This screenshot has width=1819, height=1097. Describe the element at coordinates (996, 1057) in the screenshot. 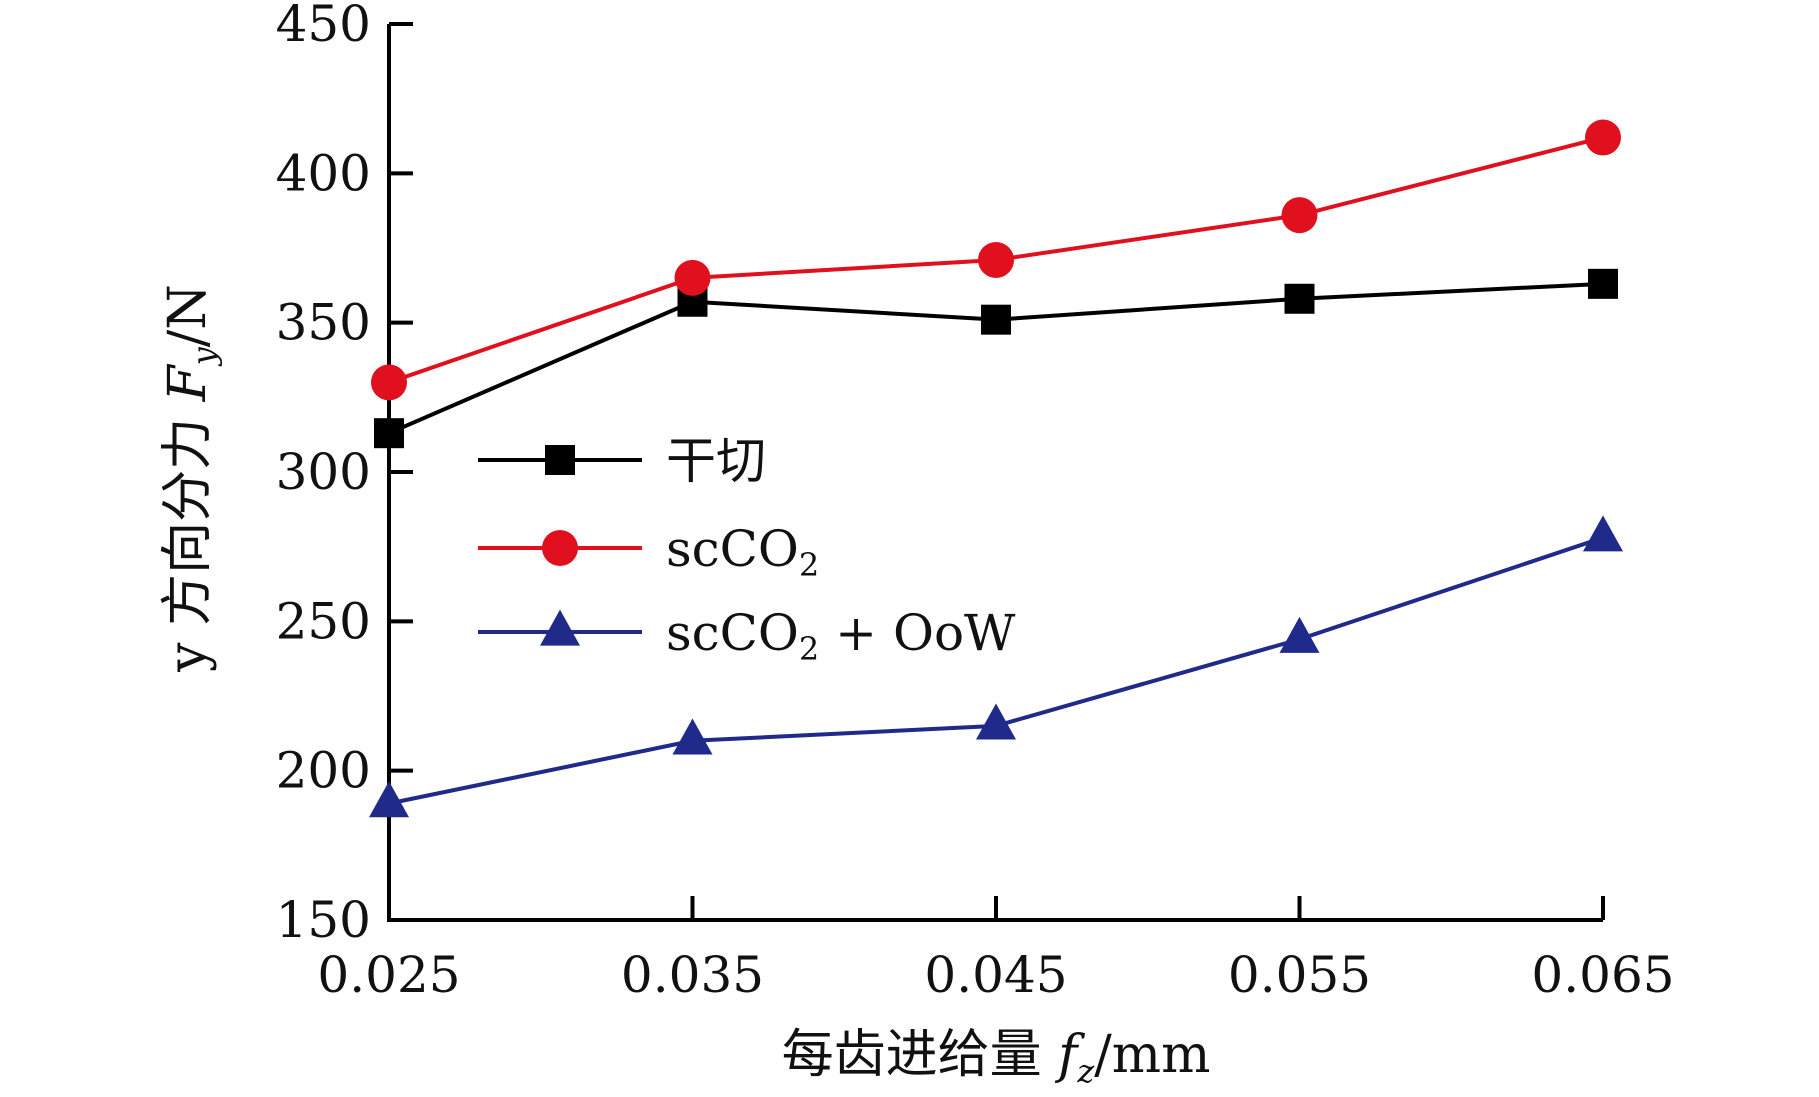

I see `x-axis-title: 每齿进给量 fz/mm` at that location.